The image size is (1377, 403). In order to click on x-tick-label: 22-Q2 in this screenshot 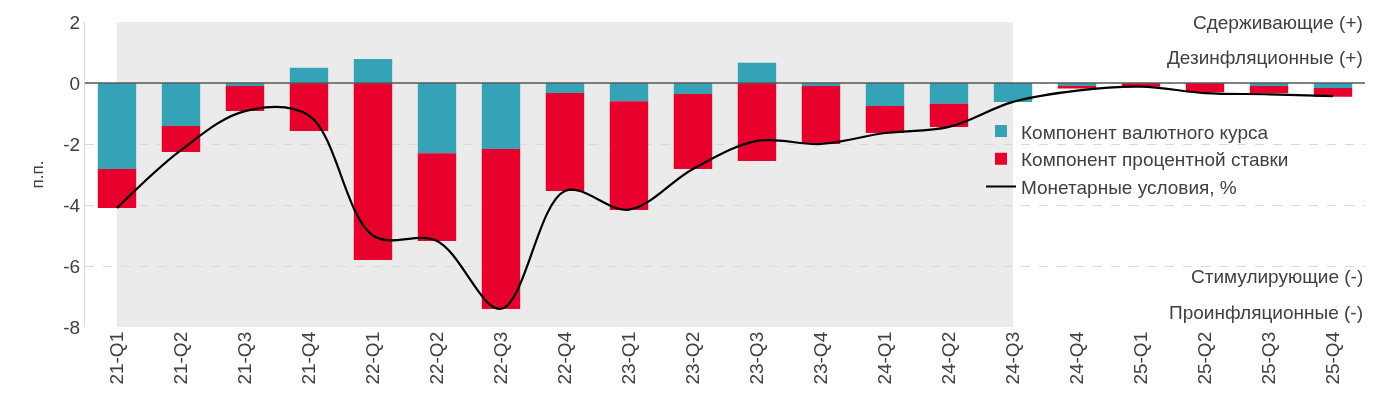, I will do `click(437, 358)`.